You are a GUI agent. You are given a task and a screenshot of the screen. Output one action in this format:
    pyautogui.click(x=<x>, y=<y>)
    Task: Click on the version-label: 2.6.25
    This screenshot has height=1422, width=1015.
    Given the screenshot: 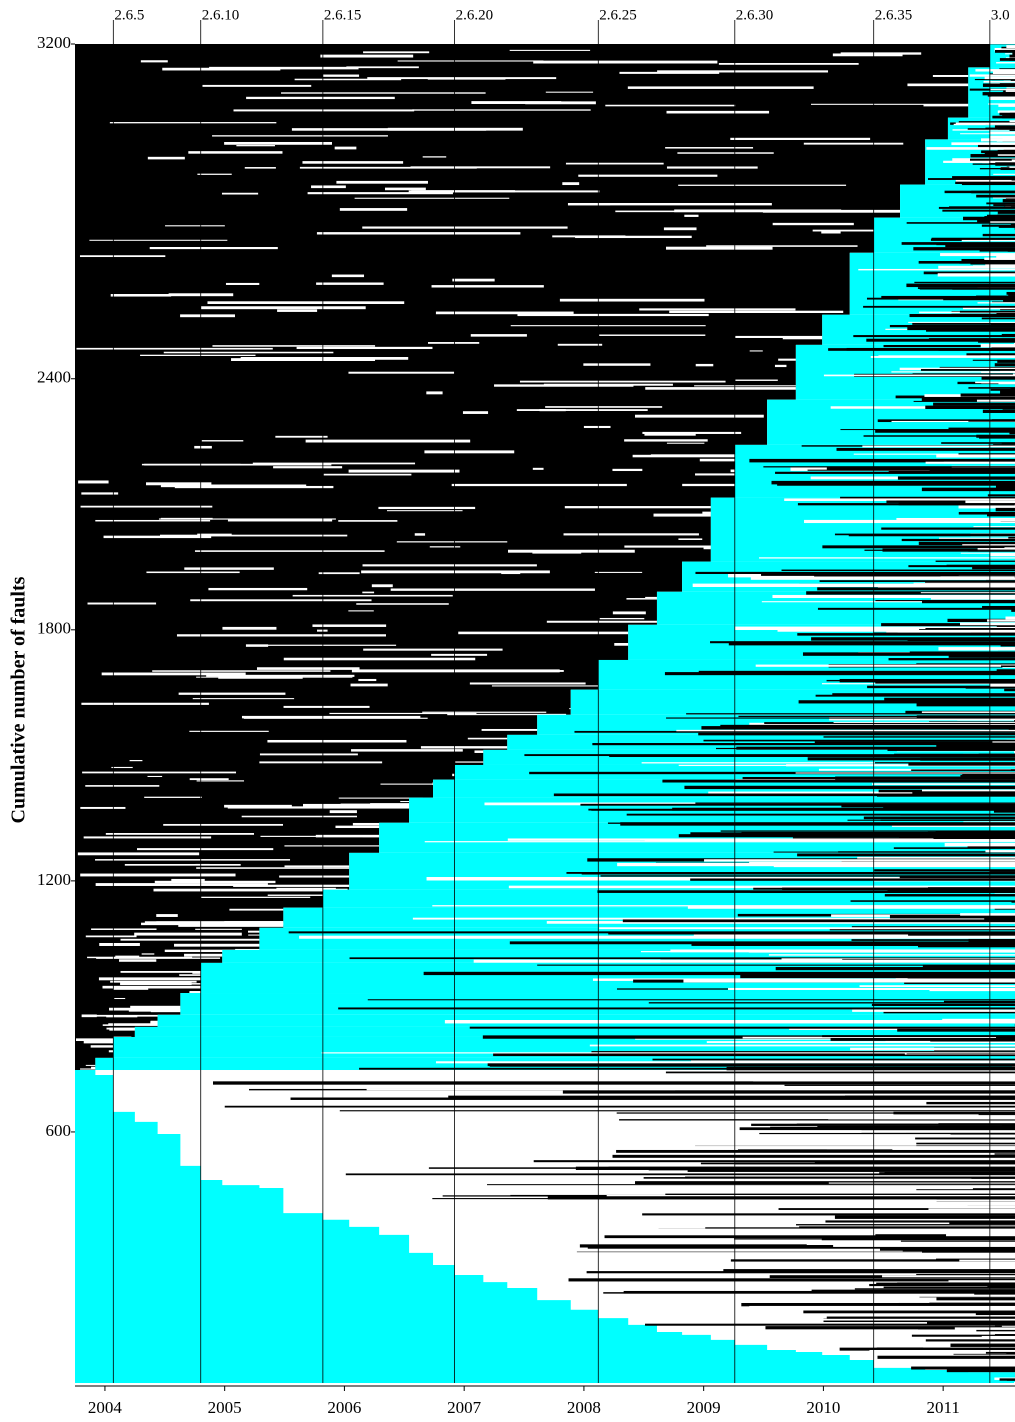 What is the action you would take?
    pyautogui.click(x=618, y=15)
    